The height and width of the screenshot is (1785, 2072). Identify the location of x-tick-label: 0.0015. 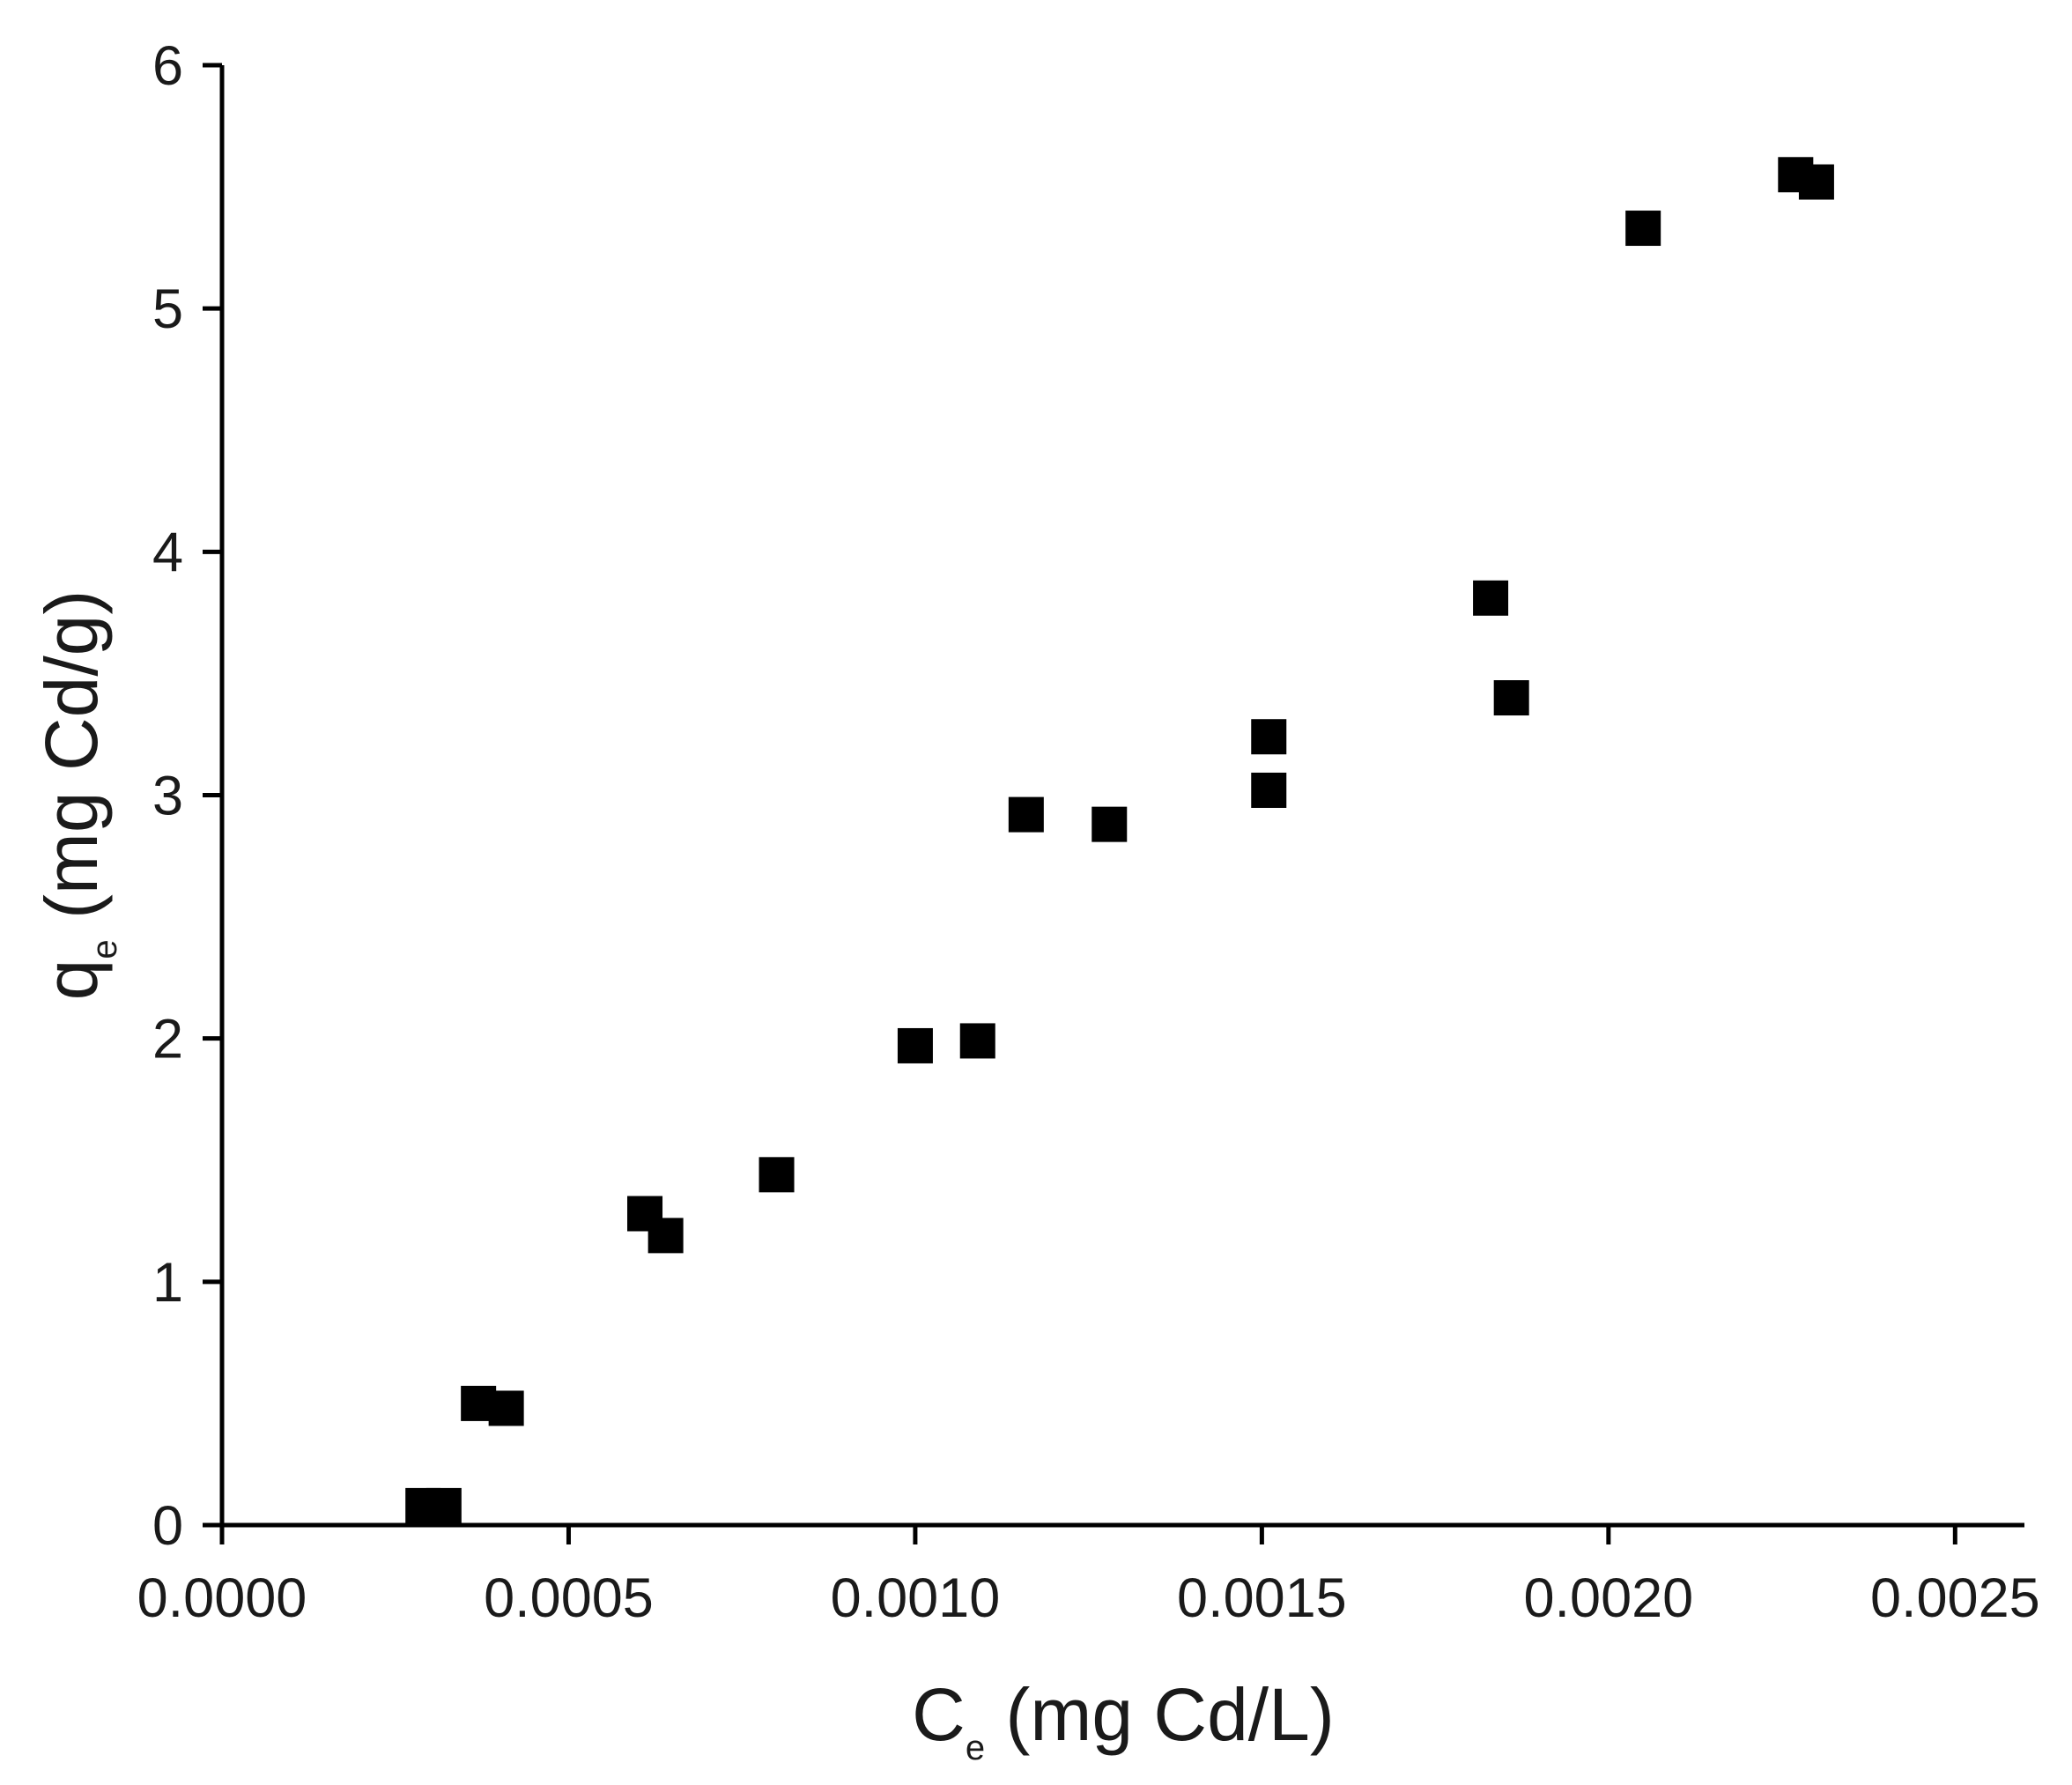
(1262, 1598).